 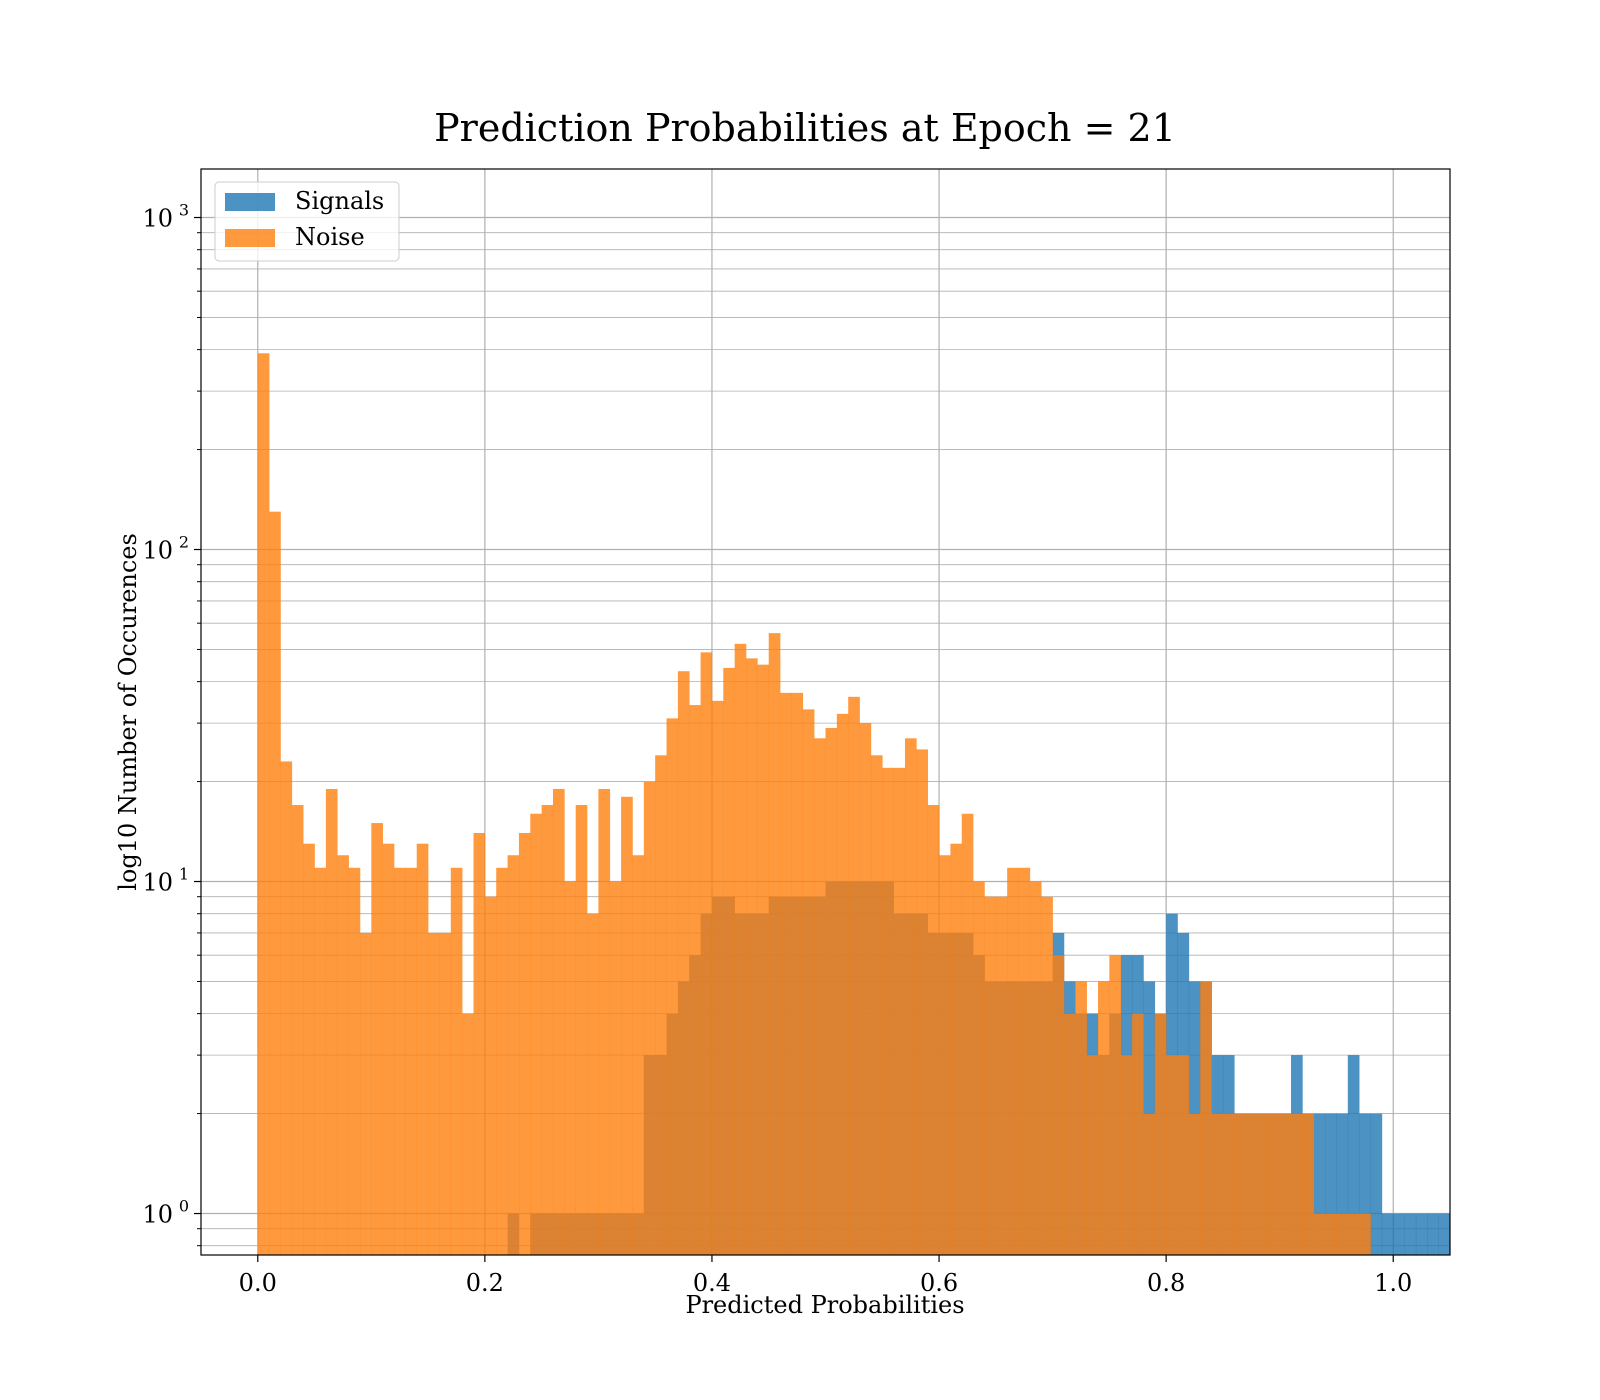 I want to click on legend-label-signals: Signals, so click(x=339, y=201).